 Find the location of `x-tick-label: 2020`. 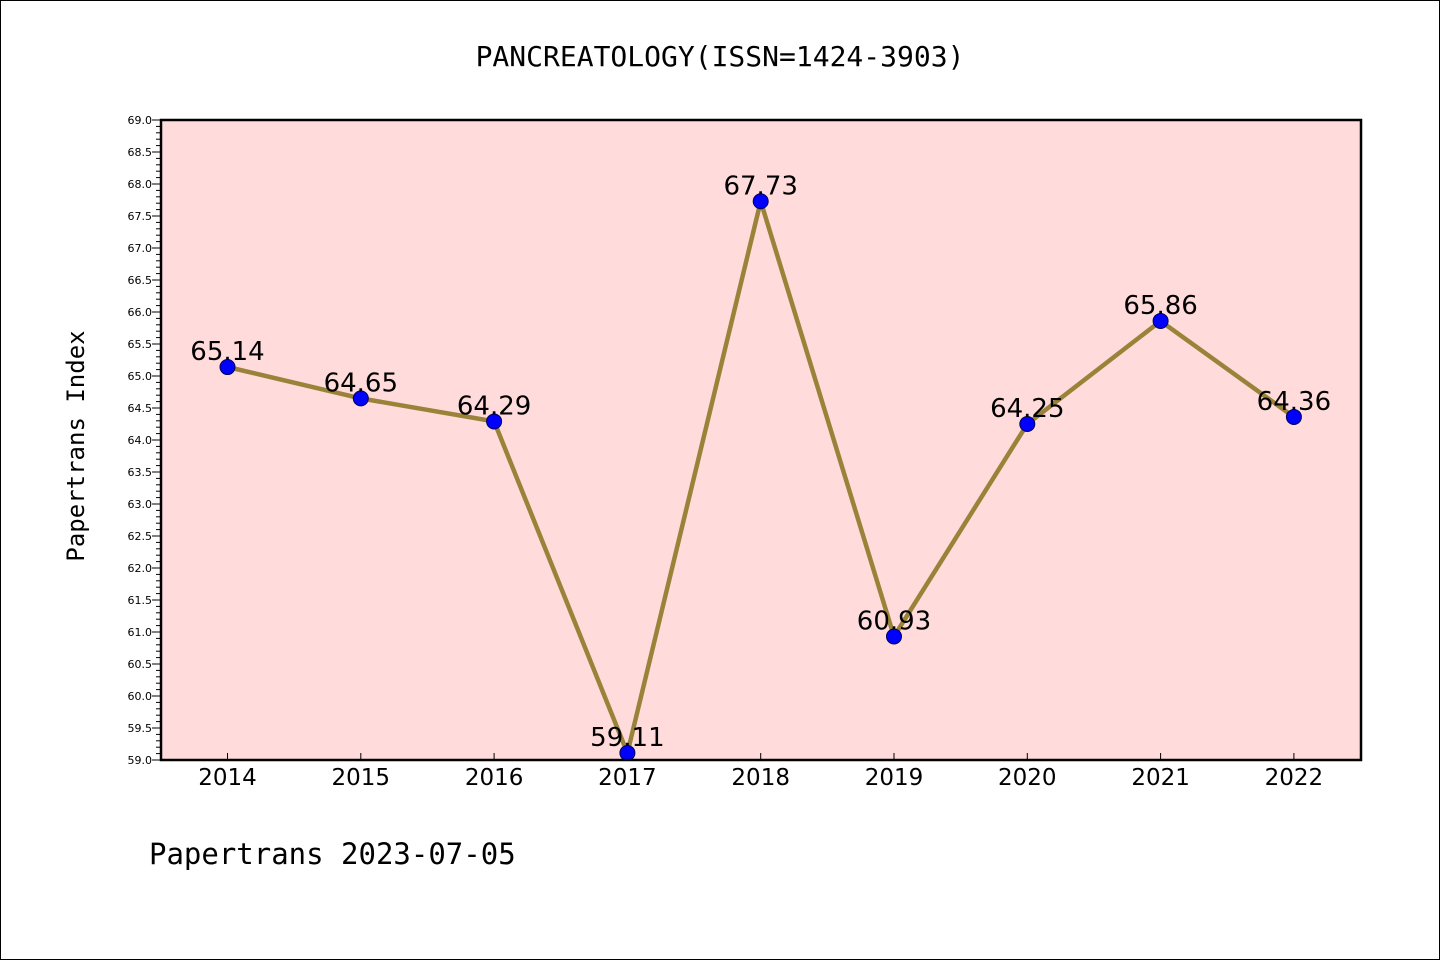

x-tick-label: 2020 is located at coordinates (1027, 778).